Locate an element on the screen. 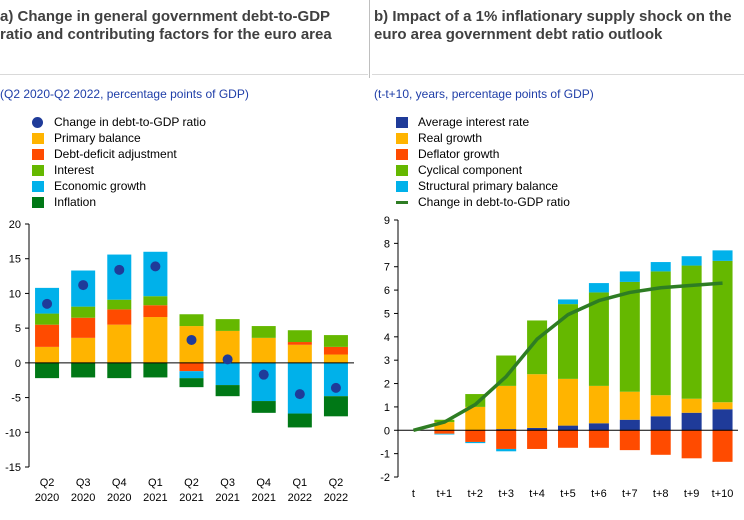 This screenshot has height=520, width=744. panel-b-x-tick-label: t+4 is located at coordinates (537, 494).